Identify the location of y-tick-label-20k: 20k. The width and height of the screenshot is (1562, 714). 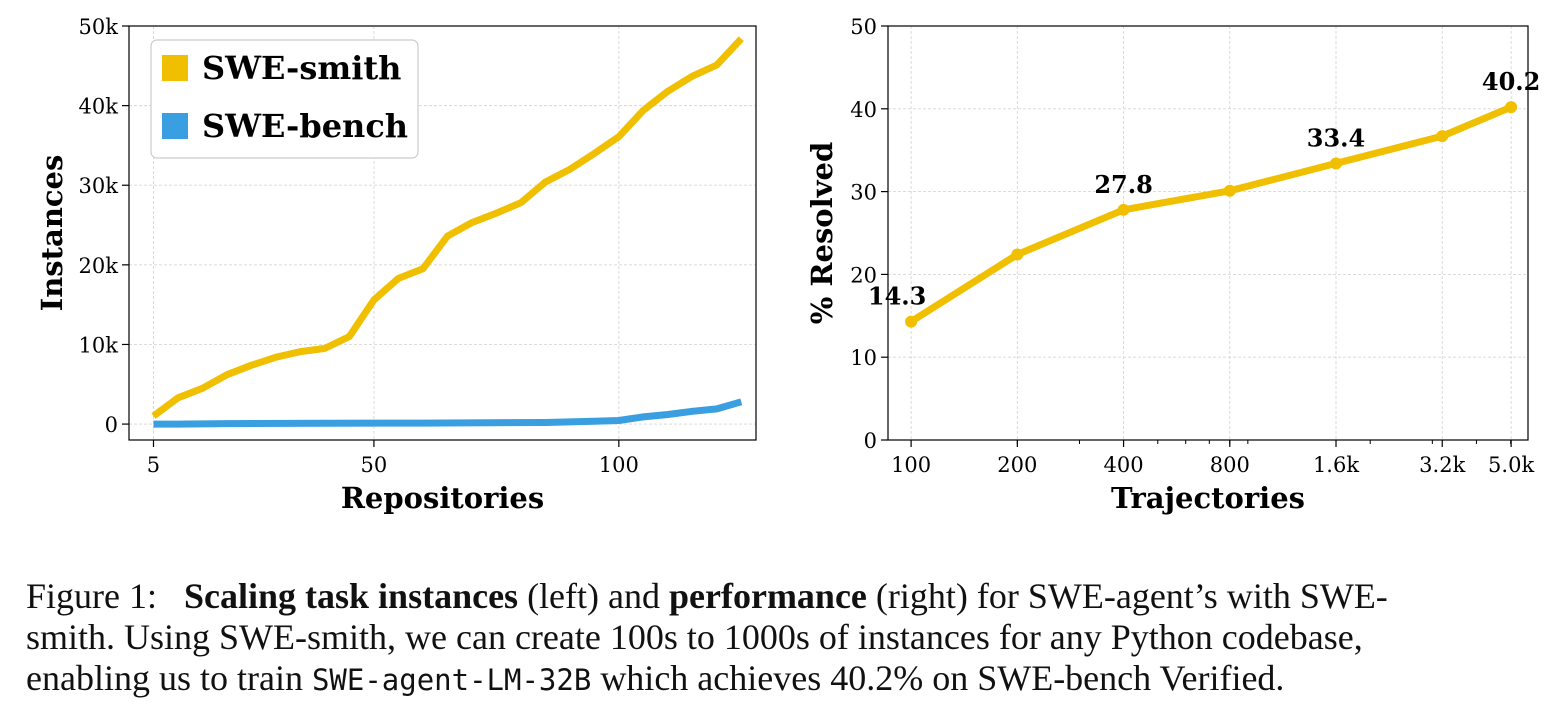
(99, 266).